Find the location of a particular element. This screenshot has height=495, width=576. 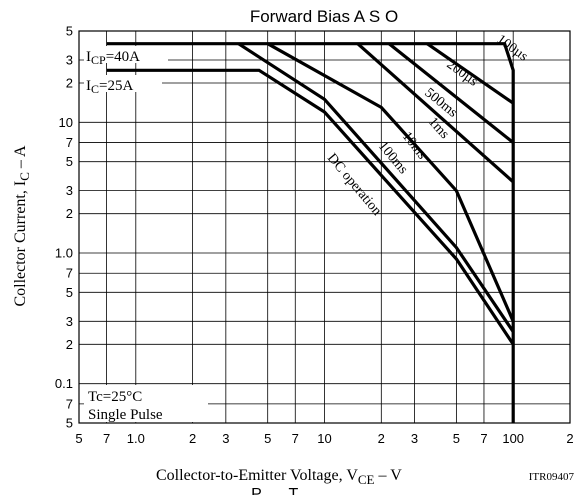

y-tick-label-0-1: 0.1 is located at coordinates (64, 383).